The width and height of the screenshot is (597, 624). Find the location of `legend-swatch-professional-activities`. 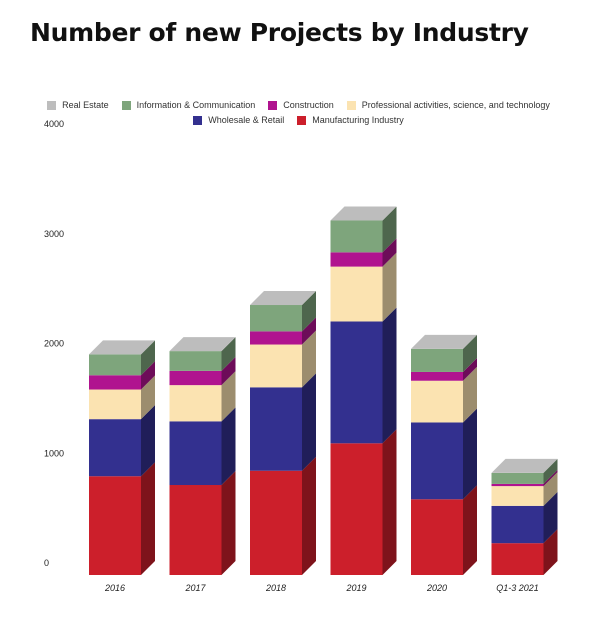

legend-swatch-professional-activities is located at coordinates (351, 105).